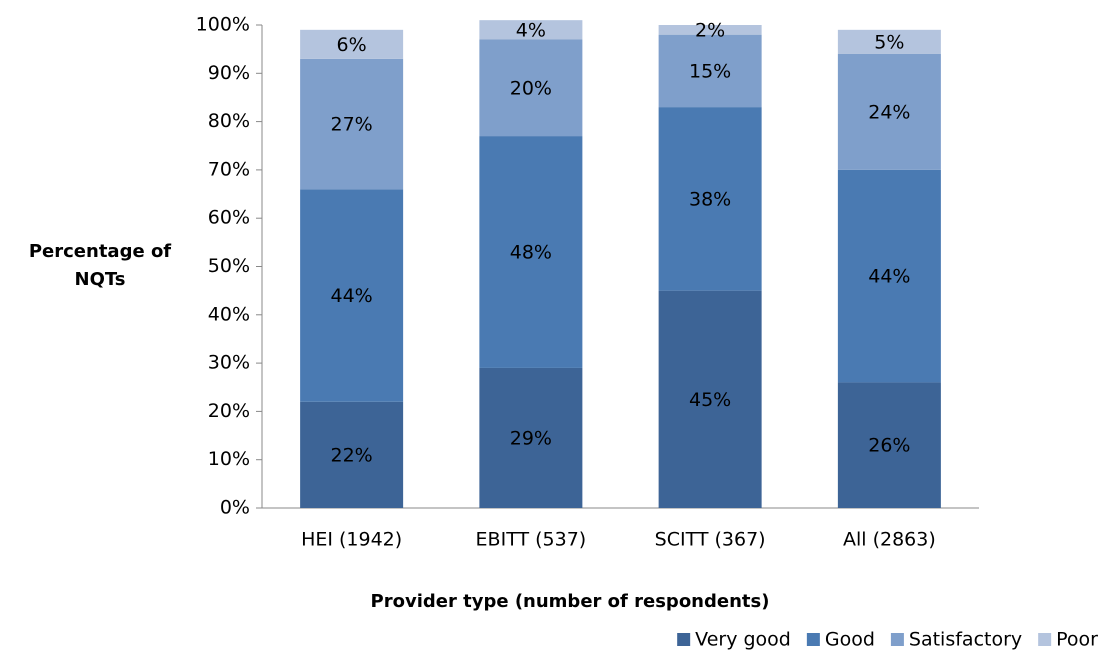  I want to click on legend-label: Good, so click(850, 640).